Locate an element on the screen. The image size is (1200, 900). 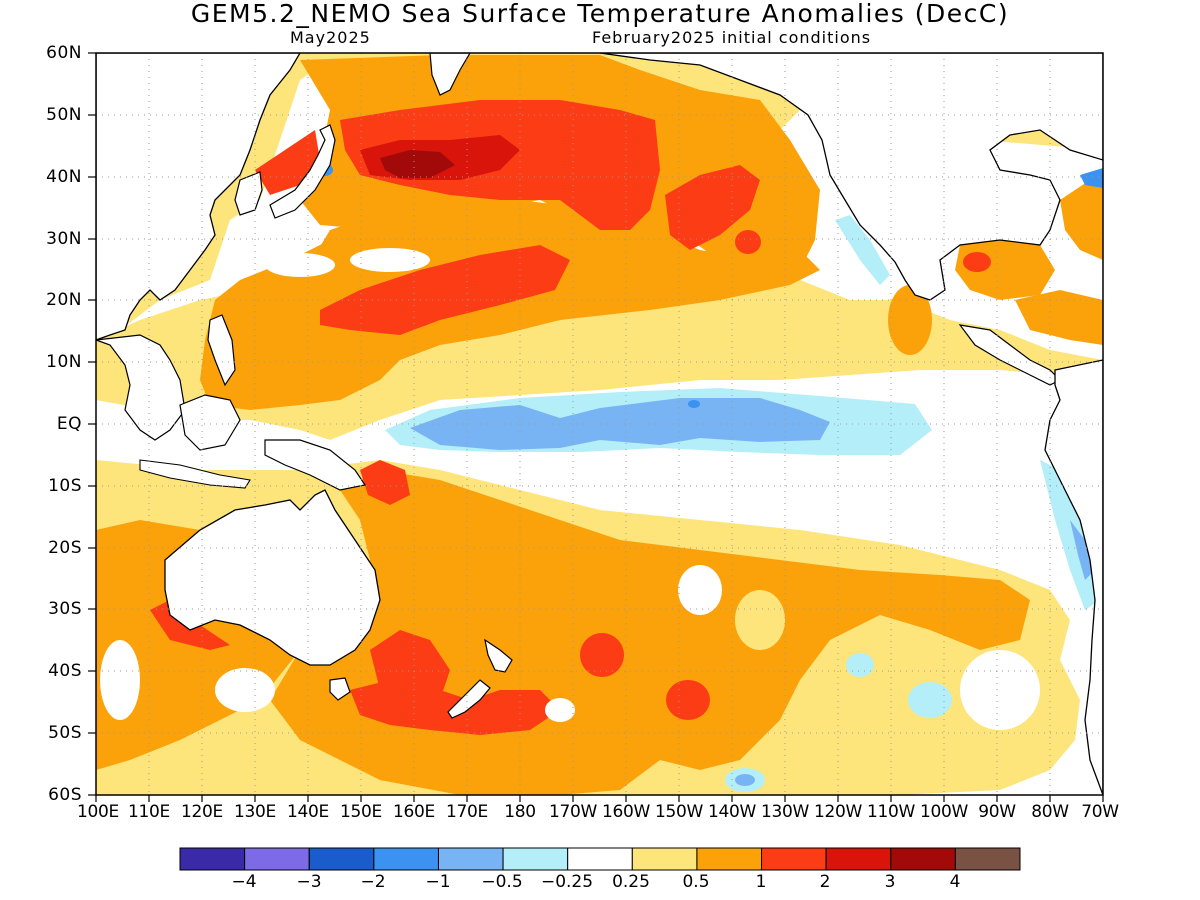
lat-label: 50N is located at coordinates (64, 115).